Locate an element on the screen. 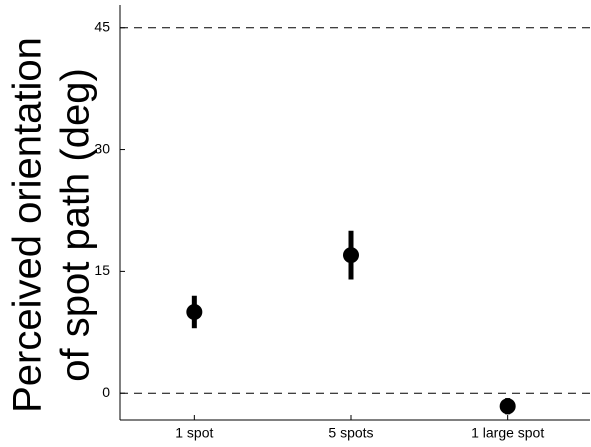  x-tick-label: 5 spots is located at coordinates (350, 433).